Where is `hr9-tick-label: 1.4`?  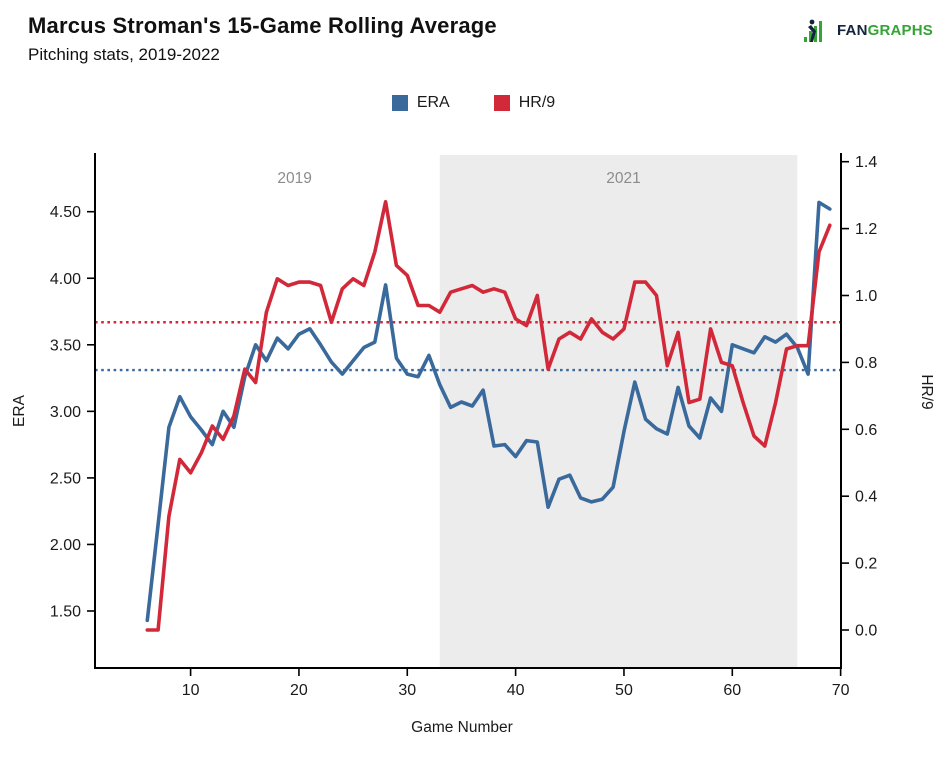 hr9-tick-label: 1.4 is located at coordinates (866, 162).